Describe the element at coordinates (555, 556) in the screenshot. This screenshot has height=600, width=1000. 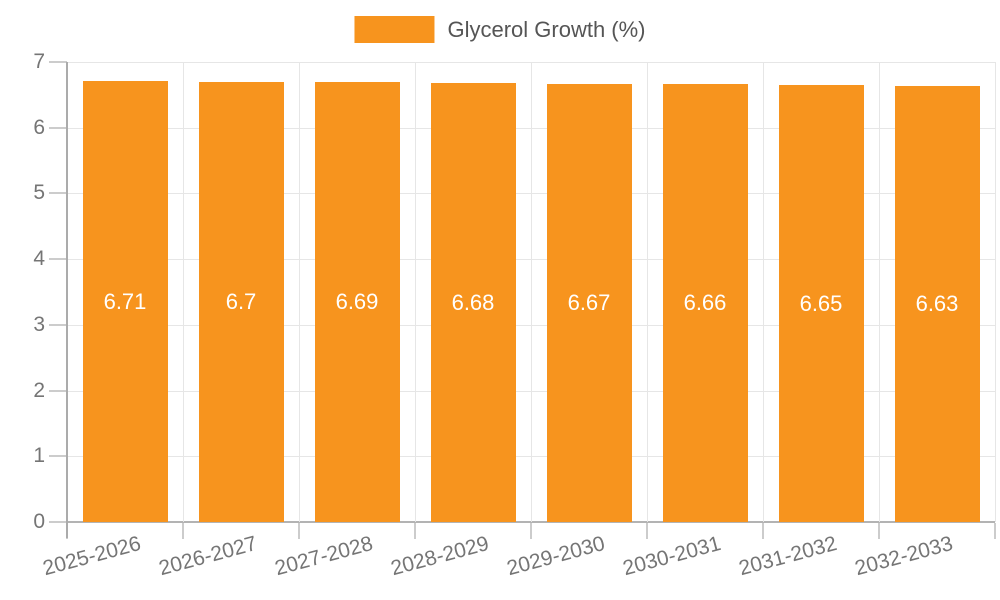
I see `x-axis-tick-label: 2029-2030` at that location.